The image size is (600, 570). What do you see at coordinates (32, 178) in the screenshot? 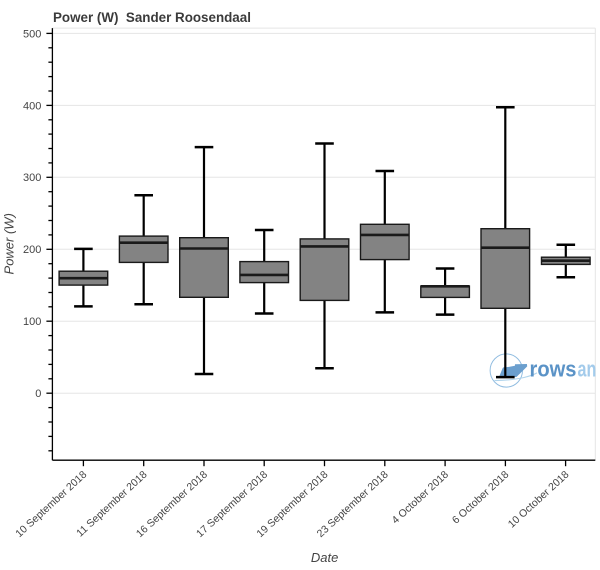
I see `svg-text: 300` at bounding box center [32, 178].